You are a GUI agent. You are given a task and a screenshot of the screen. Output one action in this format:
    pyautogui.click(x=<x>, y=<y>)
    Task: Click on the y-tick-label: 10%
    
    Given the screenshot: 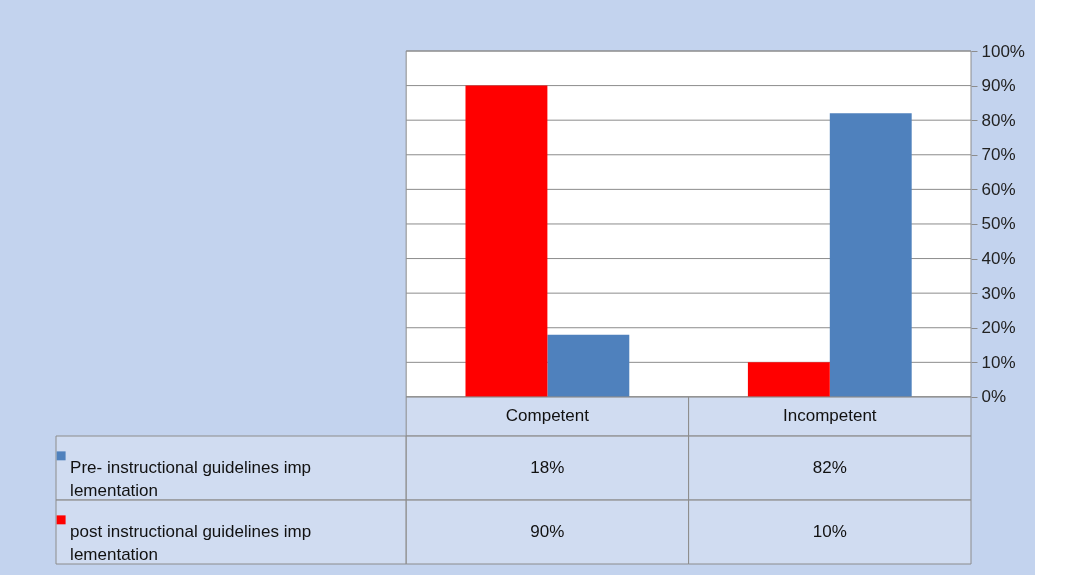 What is the action you would take?
    pyautogui.click(x=998, y=362)
    